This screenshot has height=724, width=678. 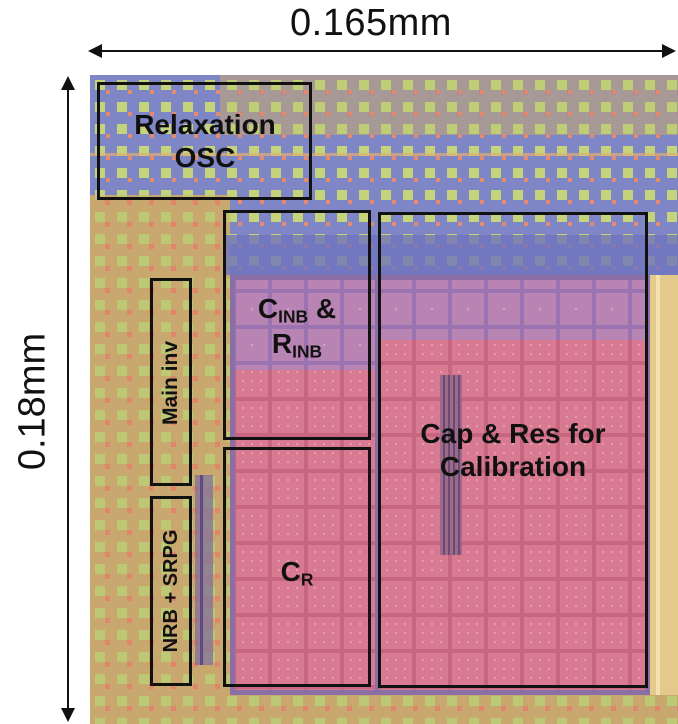 I want to click on calibration-label: Cap & Res for Calibration, so click(x=513, y=450).